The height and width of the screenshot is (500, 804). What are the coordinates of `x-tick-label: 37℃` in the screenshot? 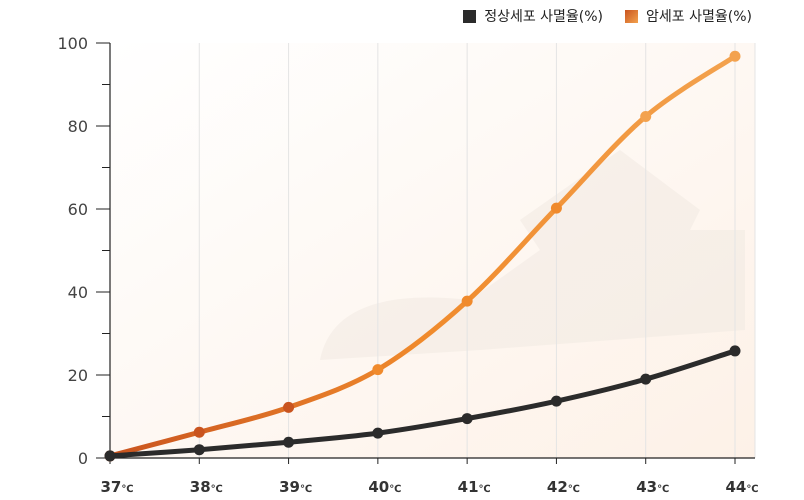 It's located at (117, 487).